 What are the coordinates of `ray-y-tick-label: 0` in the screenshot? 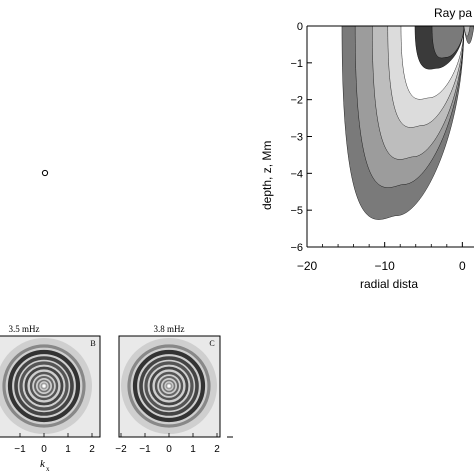 It's located at (300, 27).